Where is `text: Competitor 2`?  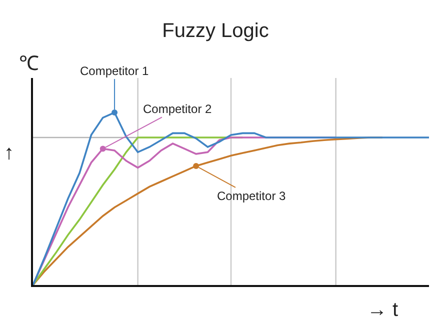
text: Competitor 2 is located at coordinates (177, 109).